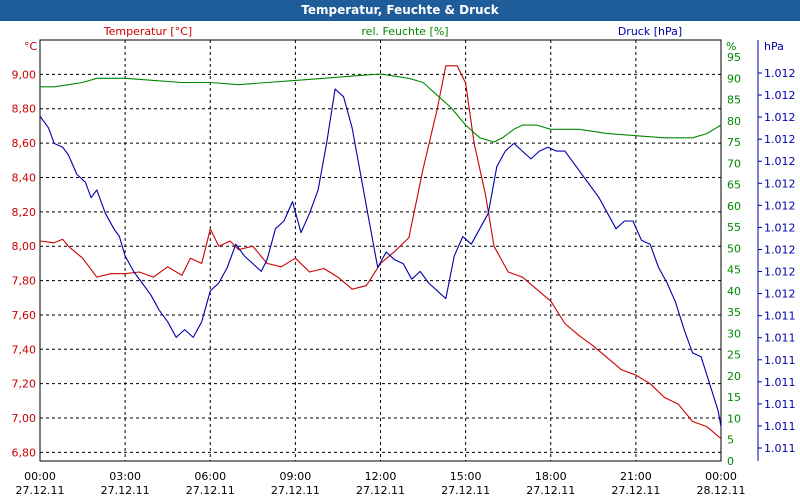 The width and height of the screenshot is (800, 500). What do you see at coordinates (734, 142) in the screenshot?
I see `humidity-tick-label: 75` at bounding box center [734, 142].